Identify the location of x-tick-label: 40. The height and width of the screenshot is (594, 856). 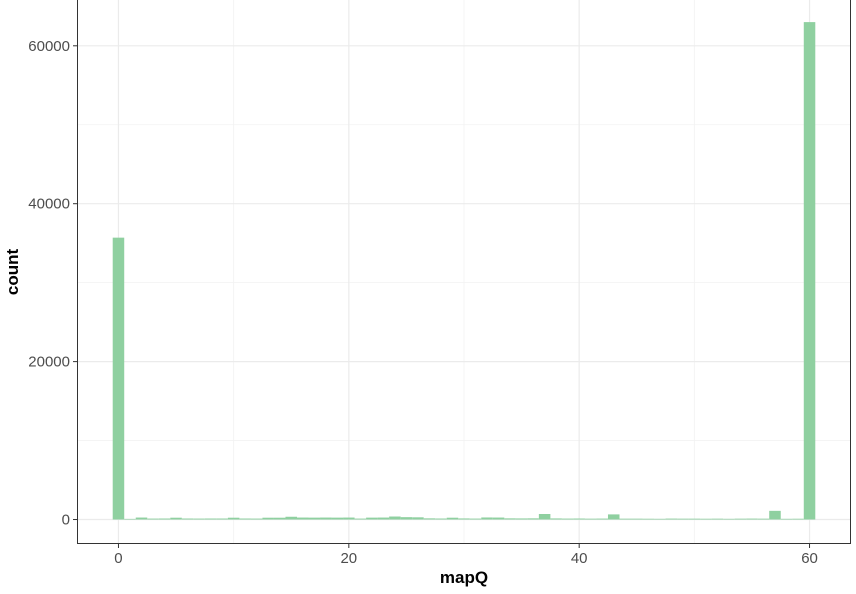
(579, 558).